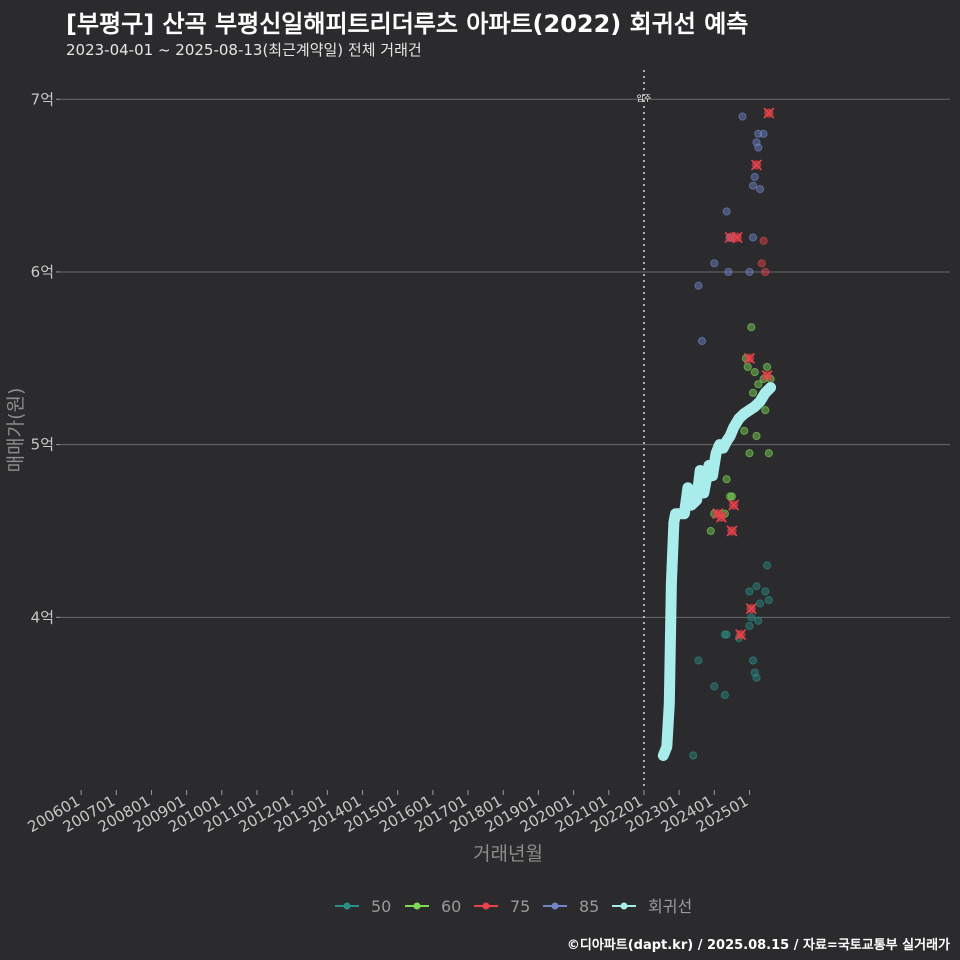 The height and width of the screenshot is (960, 960). Describe the element at coordinates (381, 906) in the screenshot. I see `legend-label: 50` at that location.